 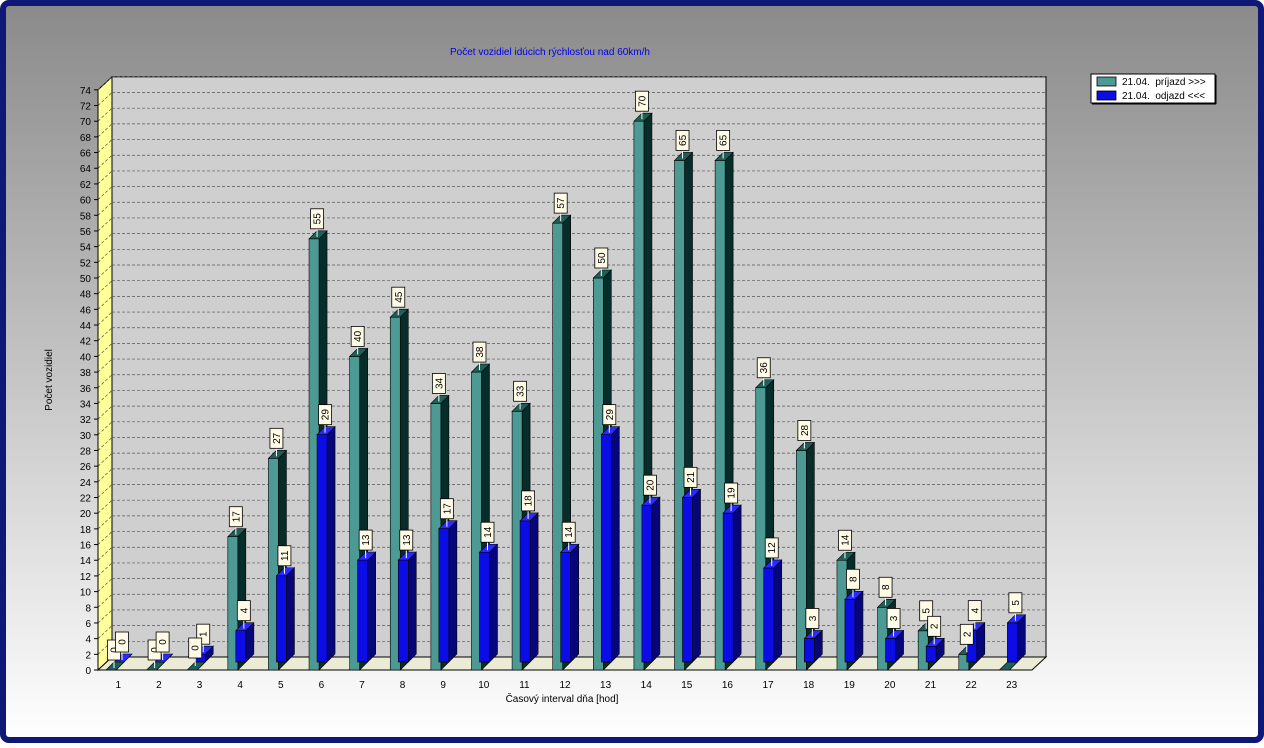 I want to click on x-tick-label: 7, so click(x=362, y=685).